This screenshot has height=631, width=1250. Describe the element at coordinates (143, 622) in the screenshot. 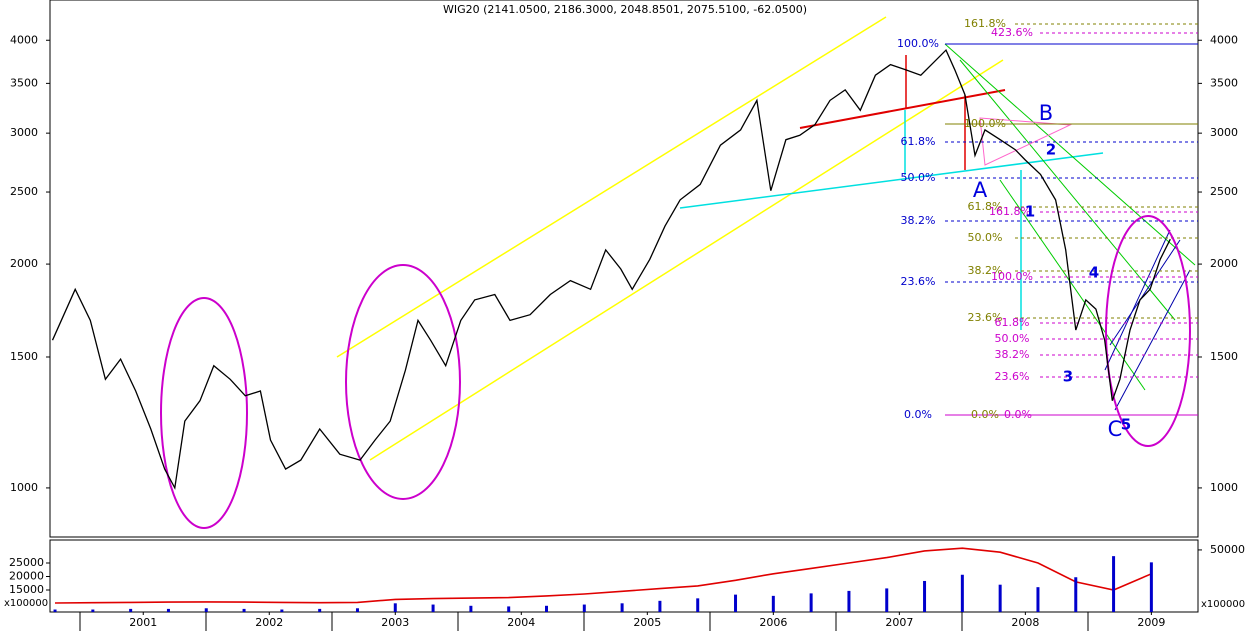

I see `x-tick-label: 2001` at that location.